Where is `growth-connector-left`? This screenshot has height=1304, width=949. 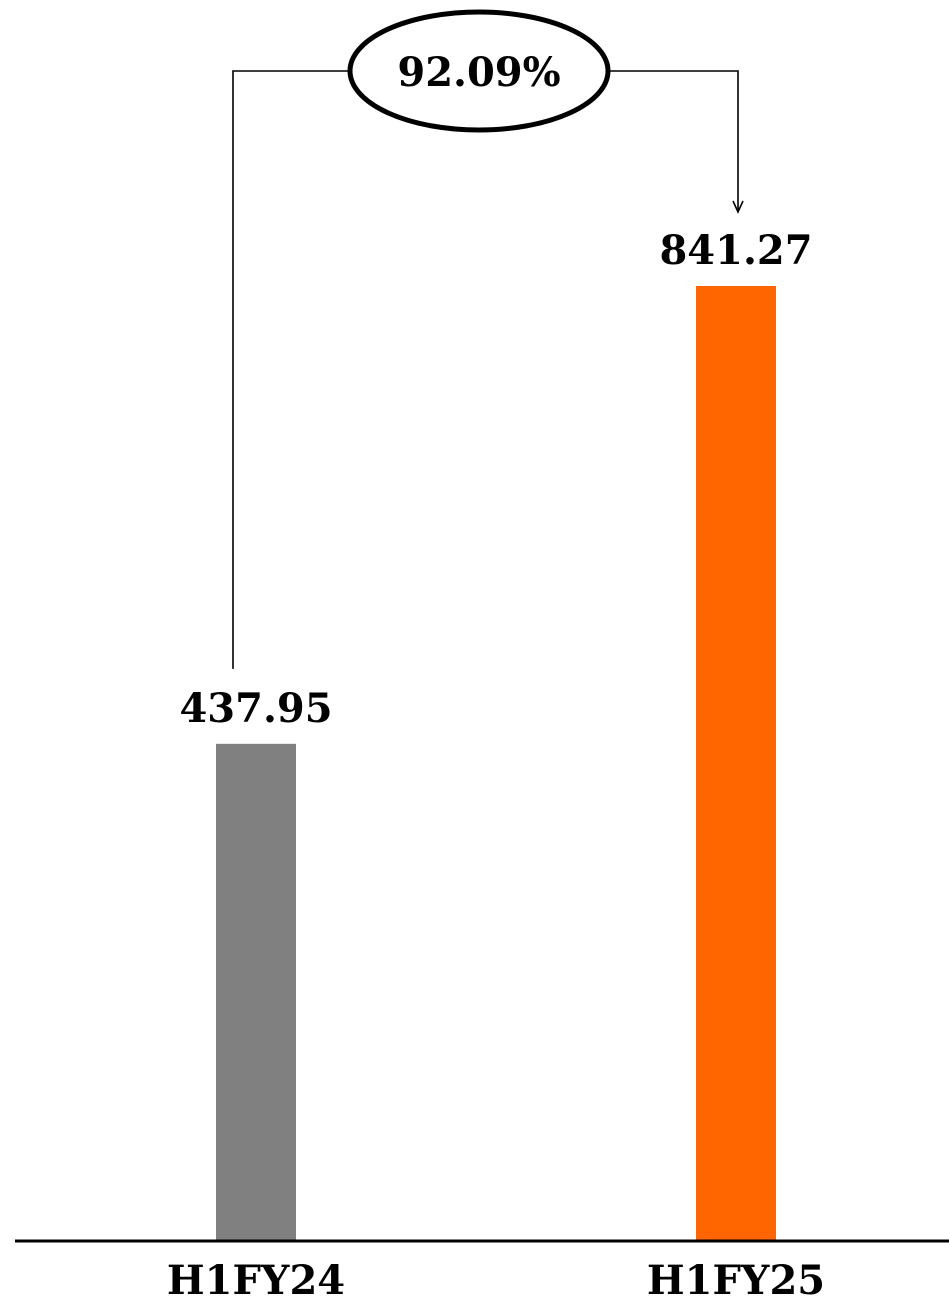
growth-connector-left is located at coordinates (296, 369).